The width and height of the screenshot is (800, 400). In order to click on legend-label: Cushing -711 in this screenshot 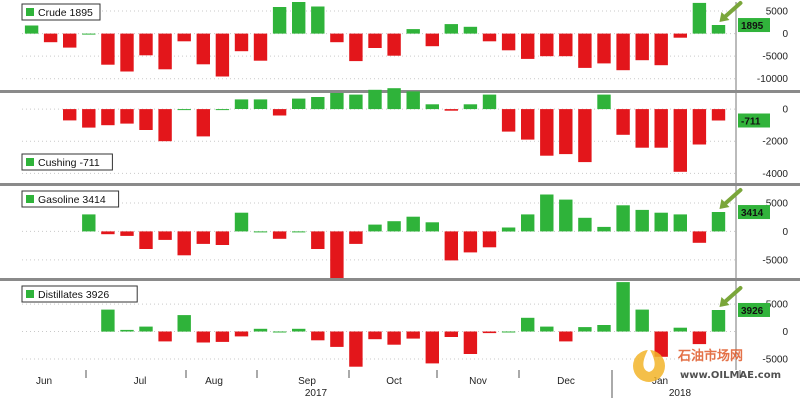, I will do `click(69, 163)`.